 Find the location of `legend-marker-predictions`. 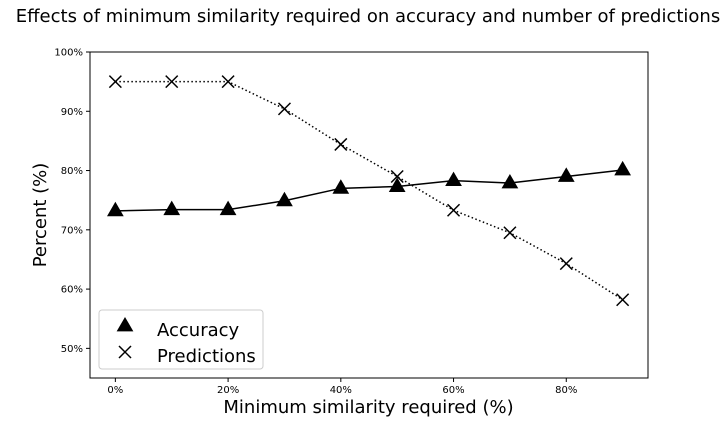

legend-marker-predictions is located at coordinates (125, 352).